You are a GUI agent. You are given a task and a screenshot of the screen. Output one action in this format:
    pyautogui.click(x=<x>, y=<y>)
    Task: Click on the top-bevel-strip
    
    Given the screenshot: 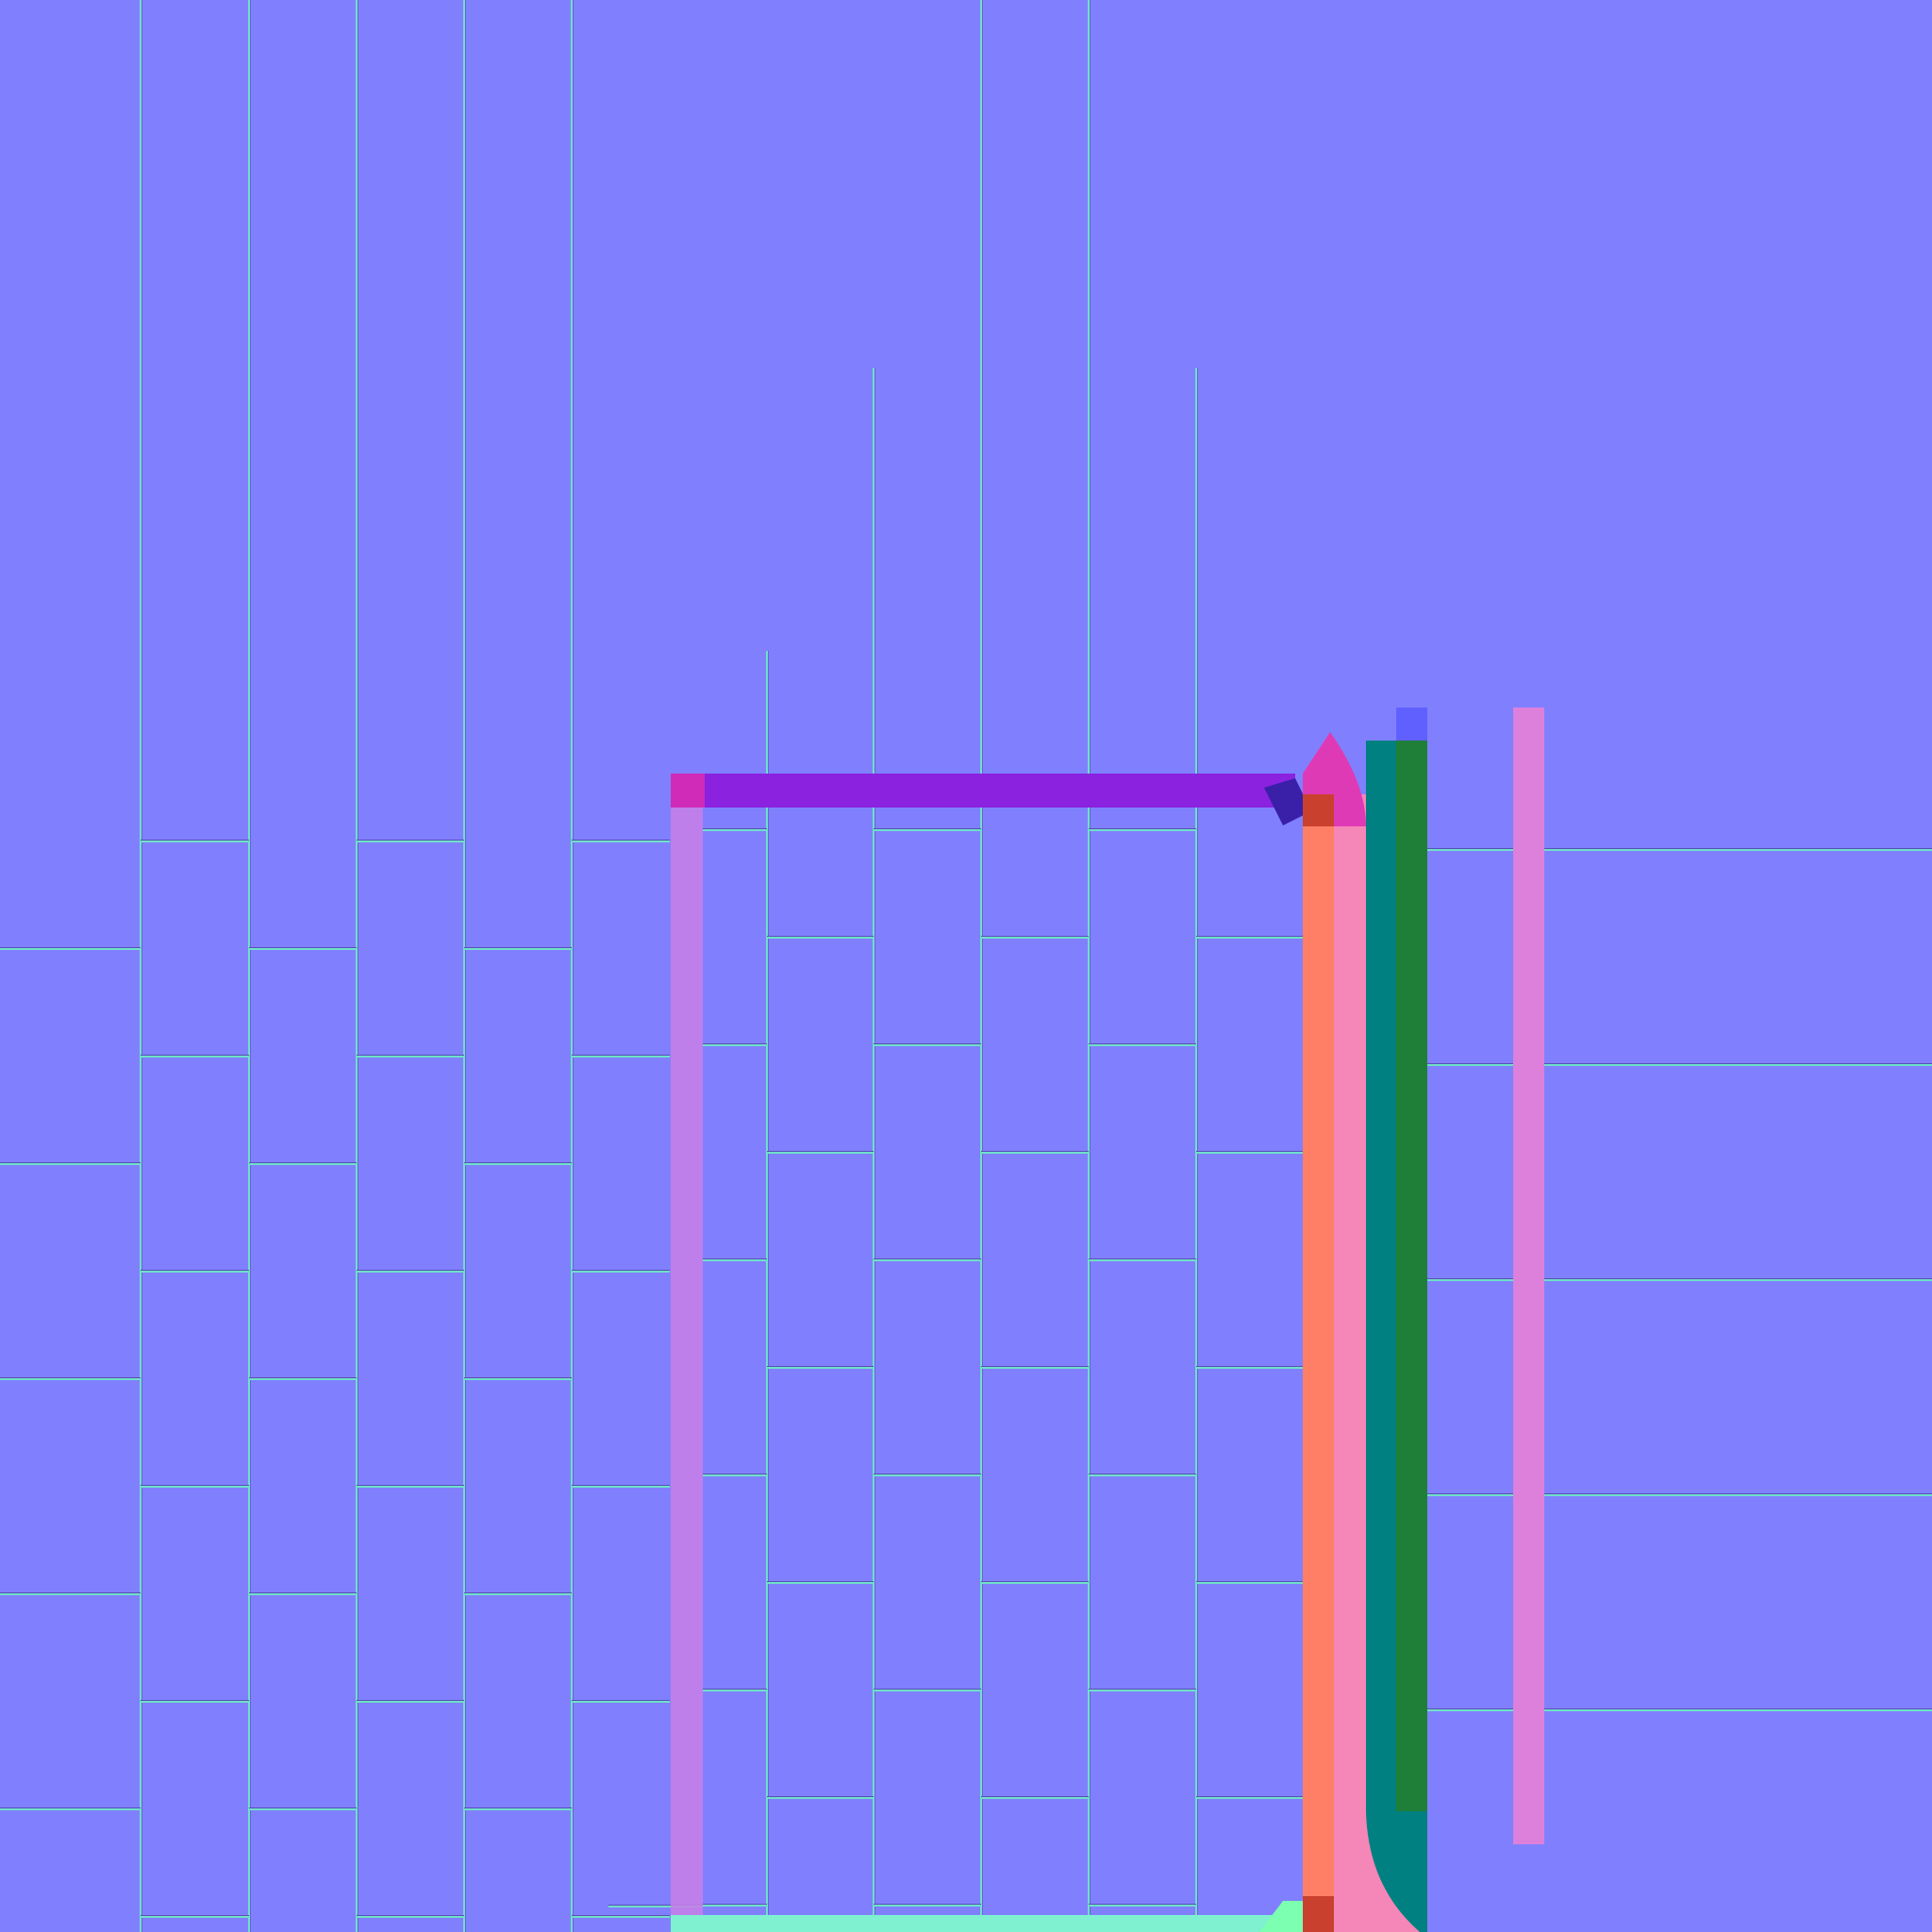 What is the action you would take?
    pyautogui.click(x=983, y=791)
    